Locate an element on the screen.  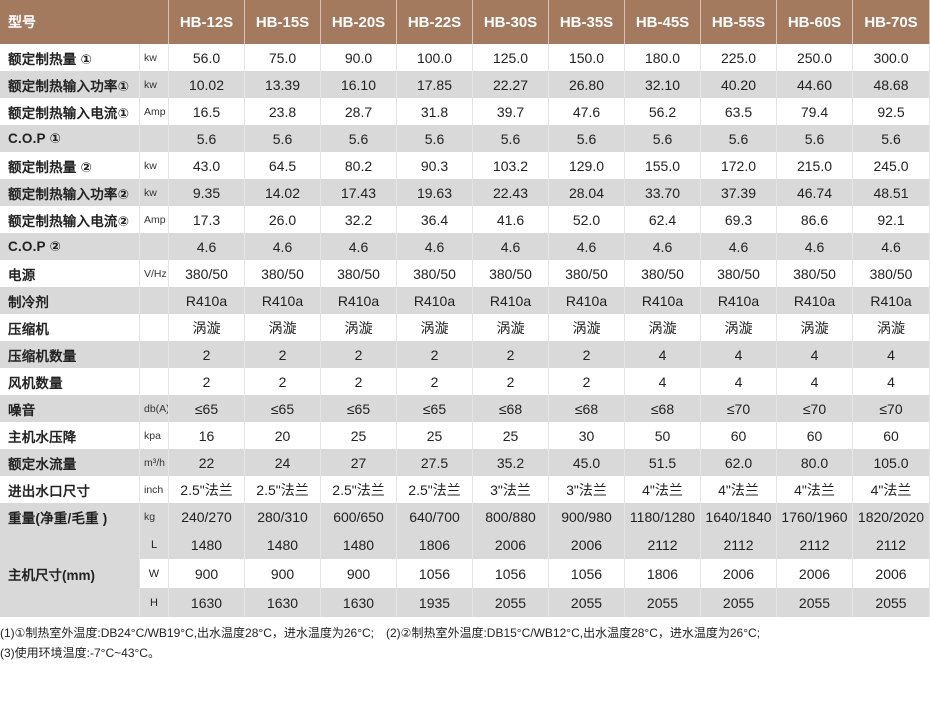
spec-cell: 100.0 is located at coordinates (435, 57).